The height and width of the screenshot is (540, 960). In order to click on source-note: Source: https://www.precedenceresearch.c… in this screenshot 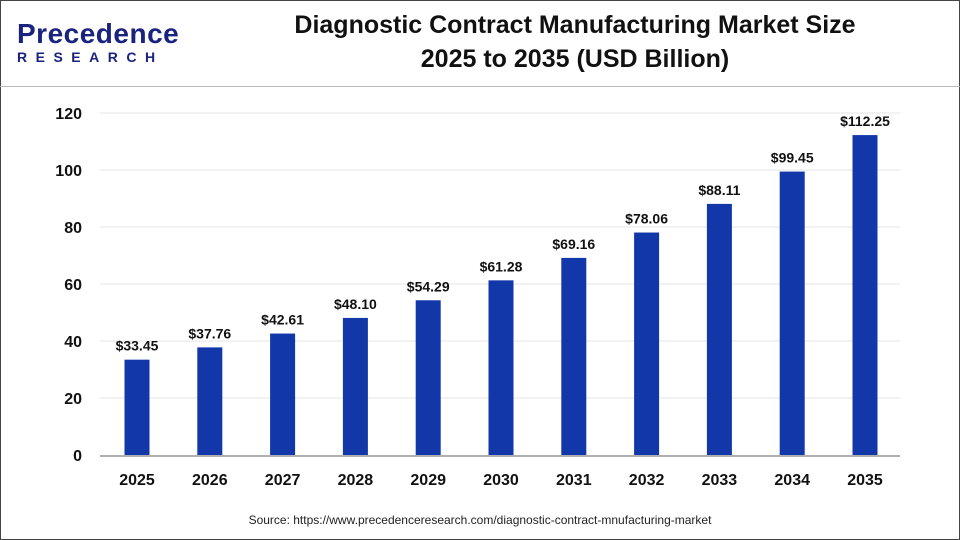, I will do `click(480, 520)`.